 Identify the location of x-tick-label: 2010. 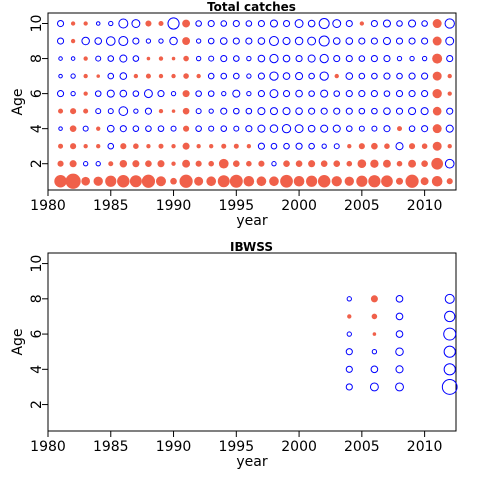
(425, 447).